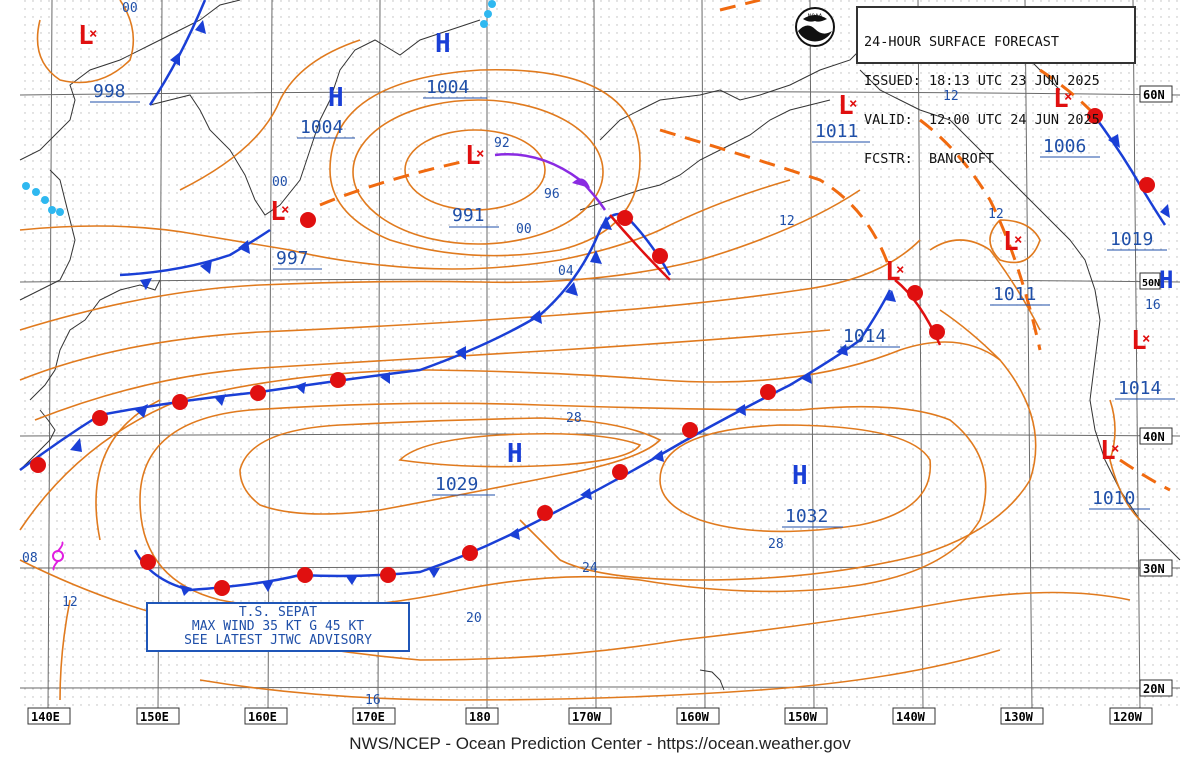 This screenshot has width=1200, height=764. Describe the element at coordinates (373, 700) in the screenshot. I see `isobar-label: 16` at that location.